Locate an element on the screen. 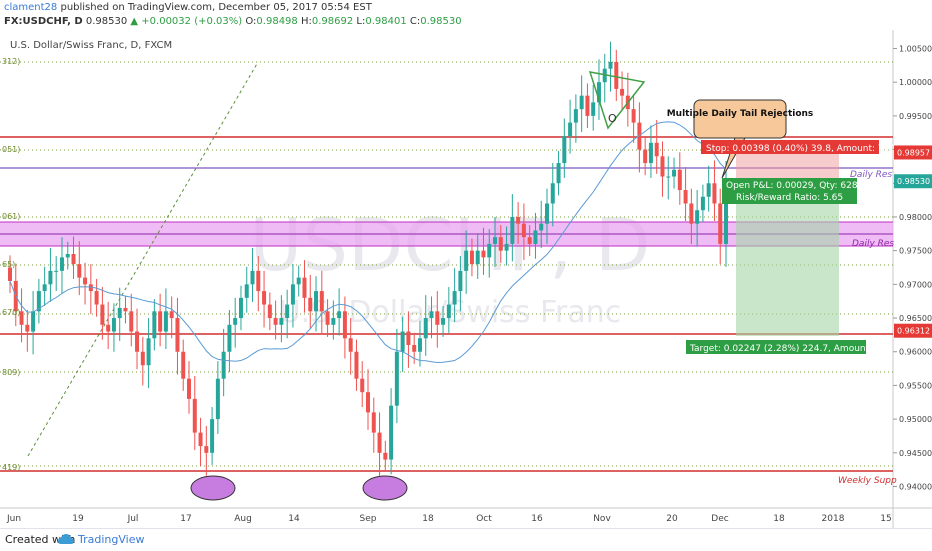 The height and width of the screenshot is (551, 932). tradingview-link: TradingView is located at coordinates (111, 539).